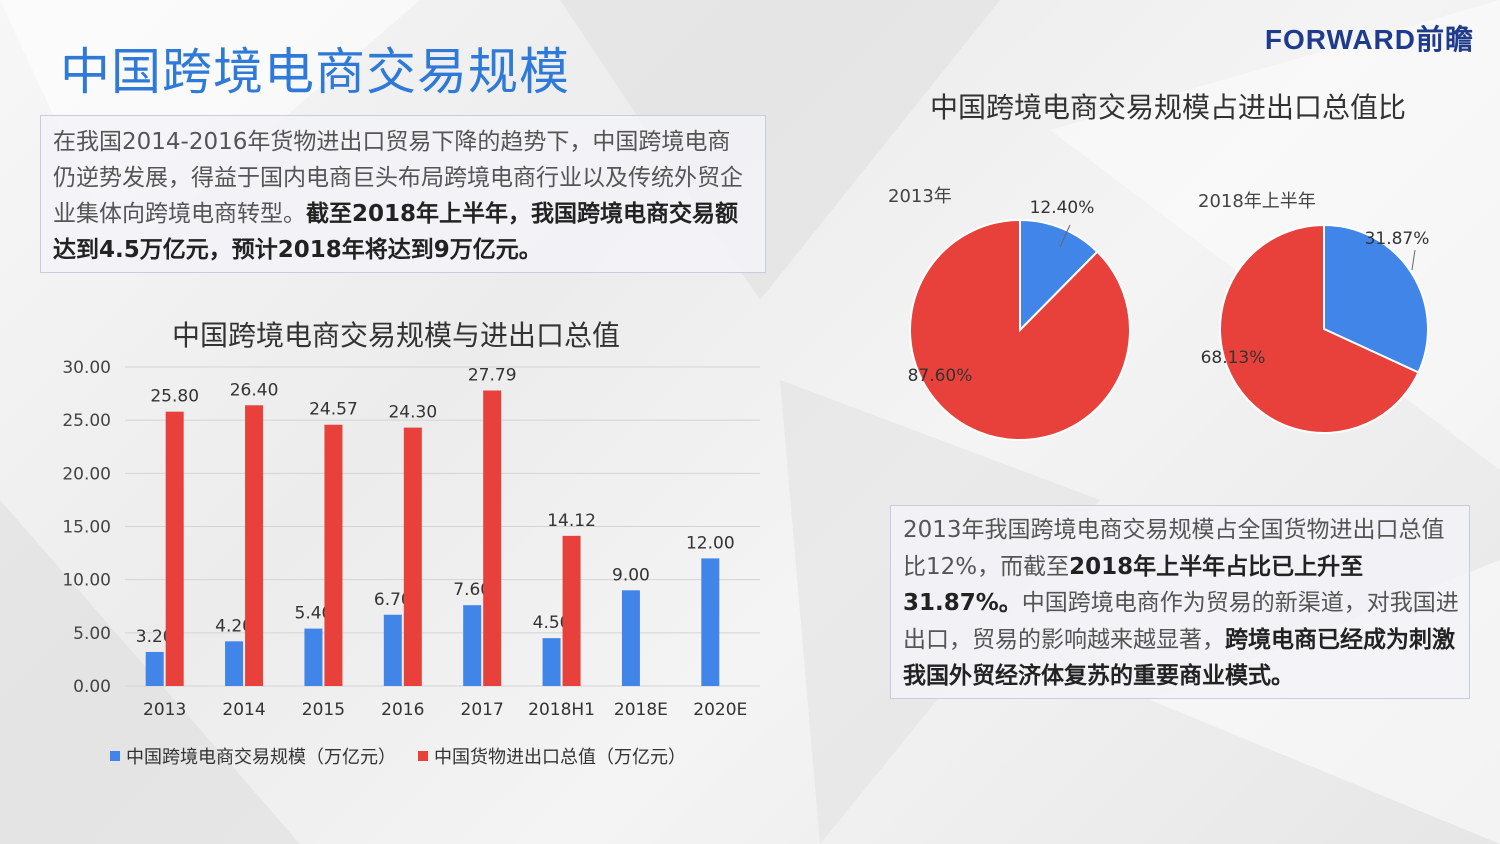  Describe the element at coordinates (174, 397) in the screenshot. I see `bar-data-label: 25.80` at that location.